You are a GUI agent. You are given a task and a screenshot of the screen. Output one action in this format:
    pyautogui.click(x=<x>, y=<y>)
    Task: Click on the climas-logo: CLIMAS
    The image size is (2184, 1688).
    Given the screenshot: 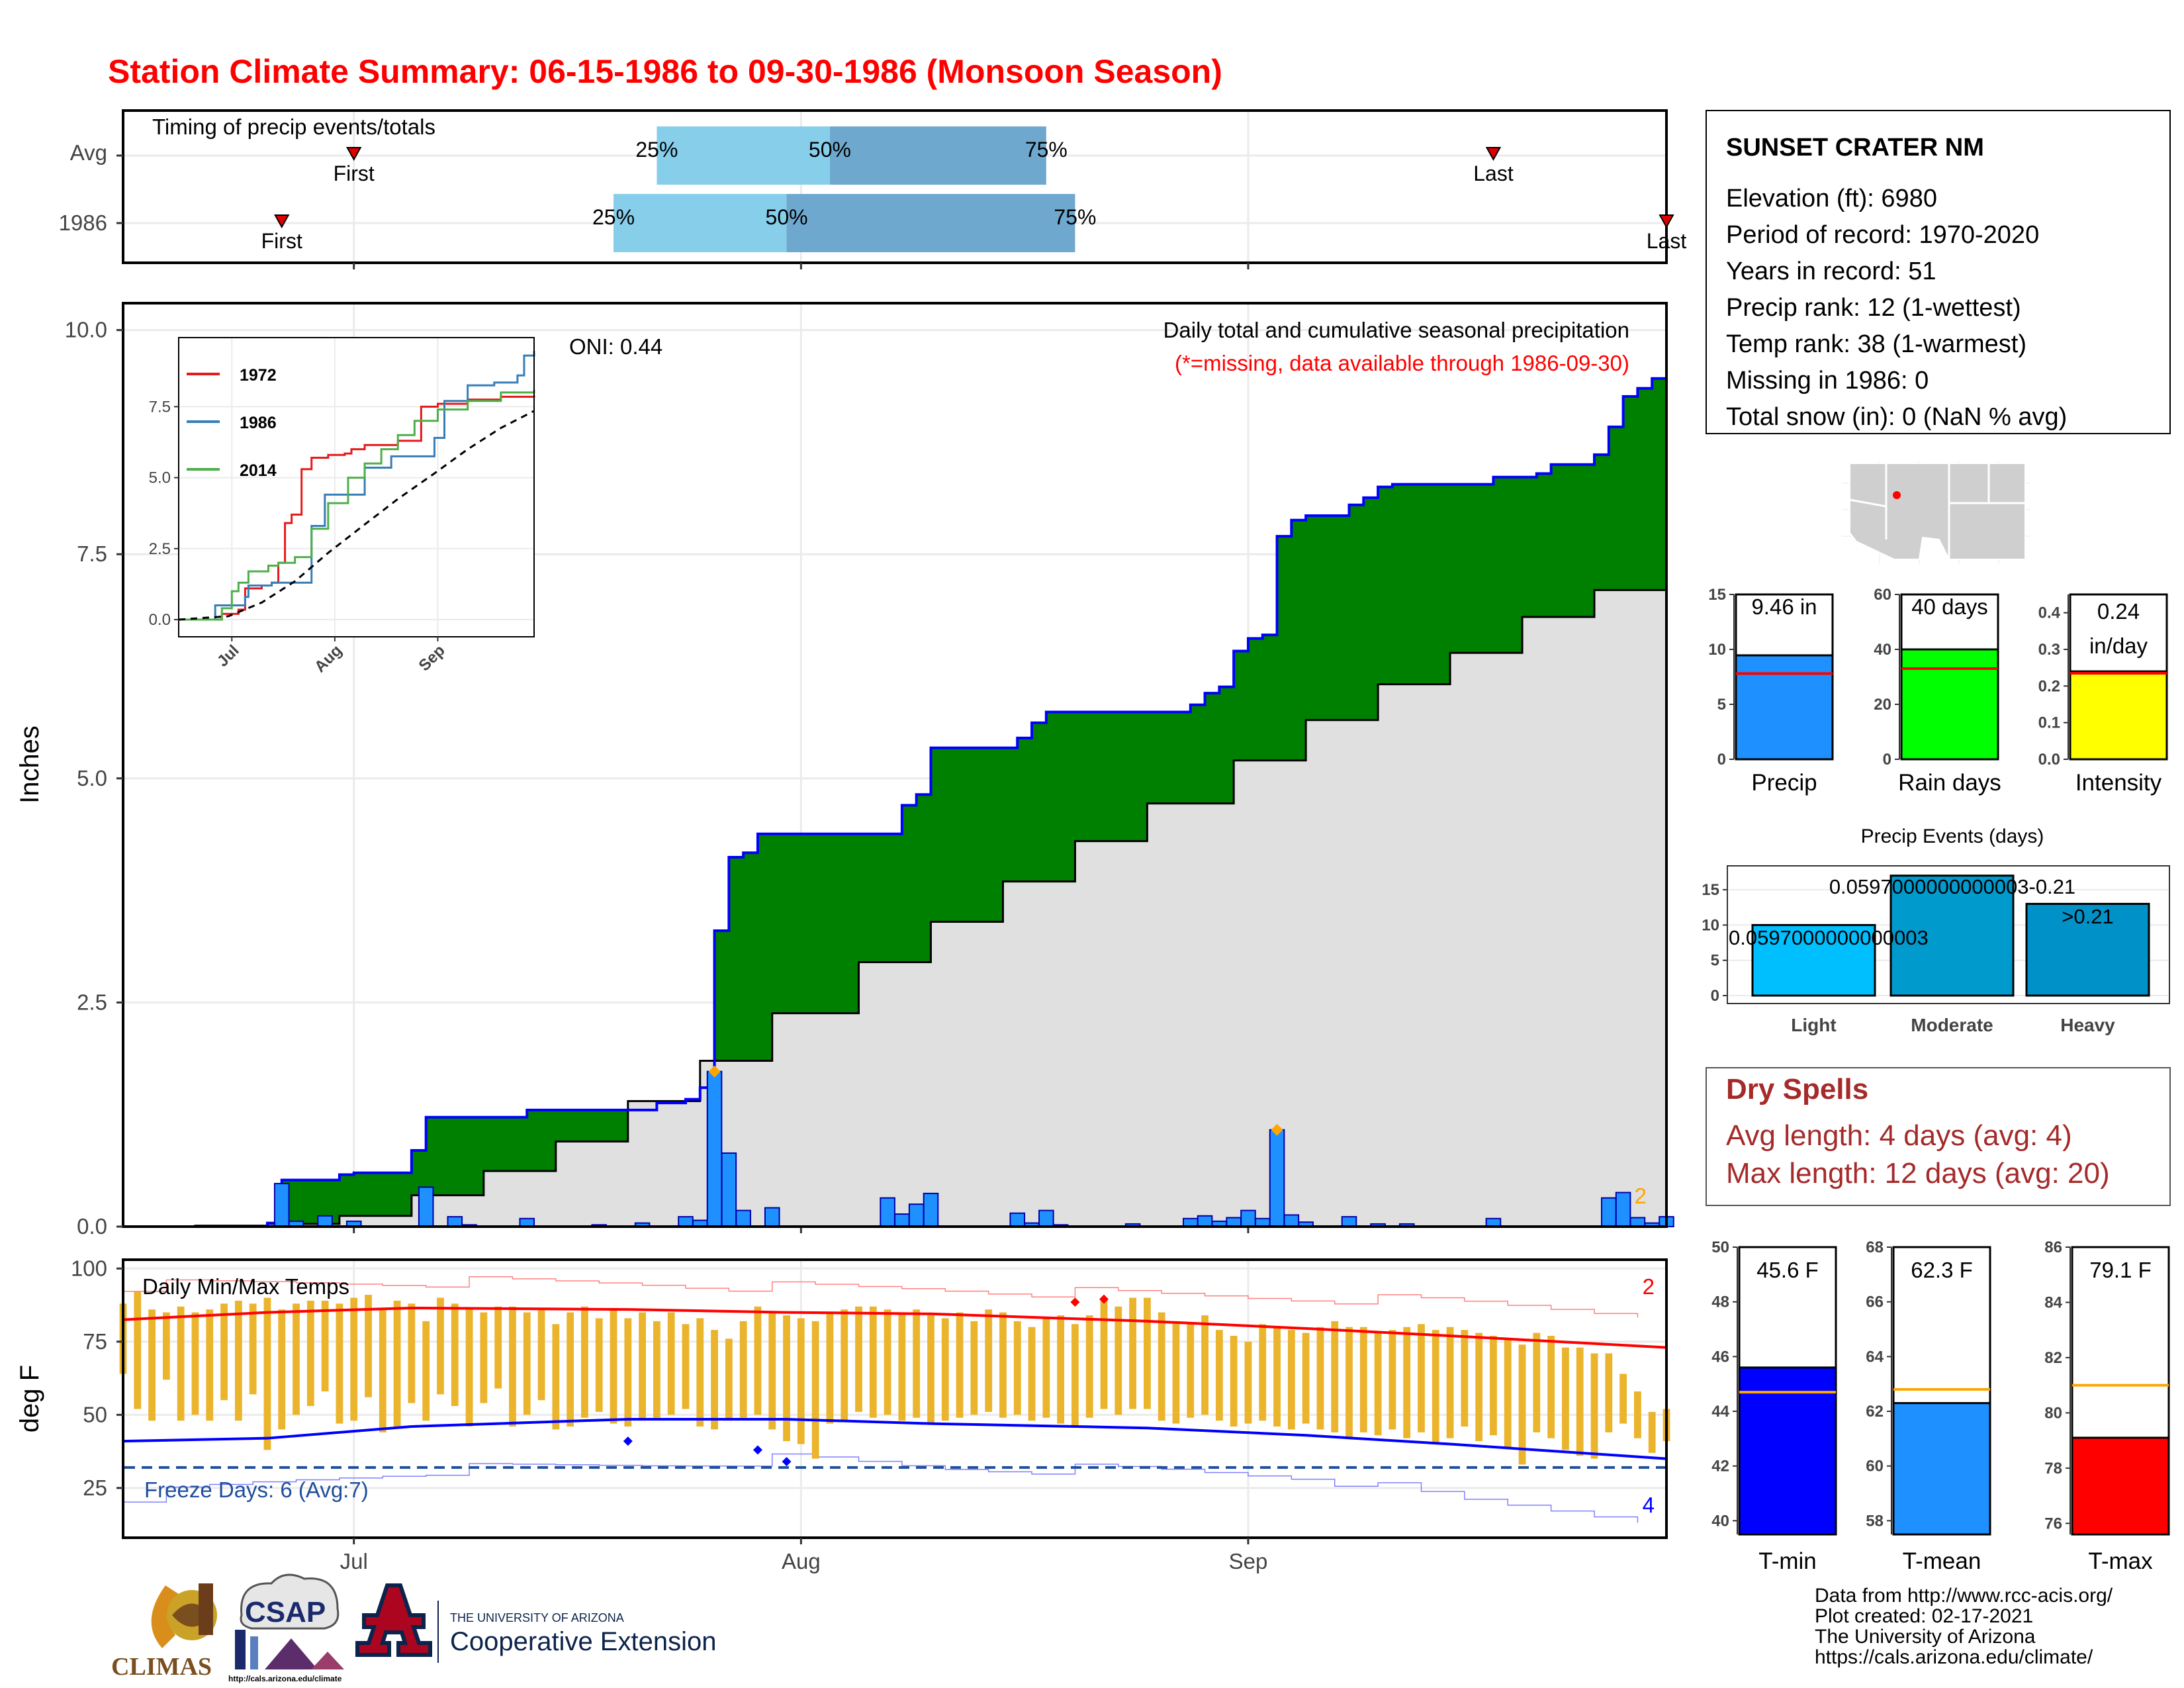 What is the action you would take?
    pyautogui.click(x=164, y=1632)
    